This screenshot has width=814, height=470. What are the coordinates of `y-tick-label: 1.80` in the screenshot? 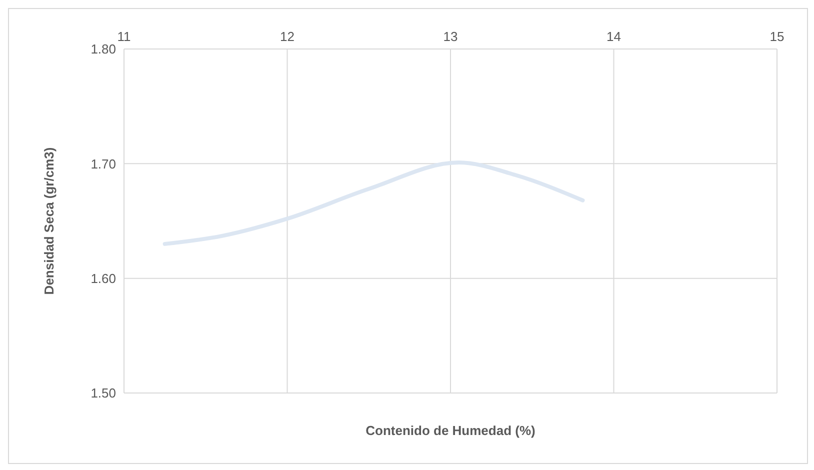 It's located at (103, 49).